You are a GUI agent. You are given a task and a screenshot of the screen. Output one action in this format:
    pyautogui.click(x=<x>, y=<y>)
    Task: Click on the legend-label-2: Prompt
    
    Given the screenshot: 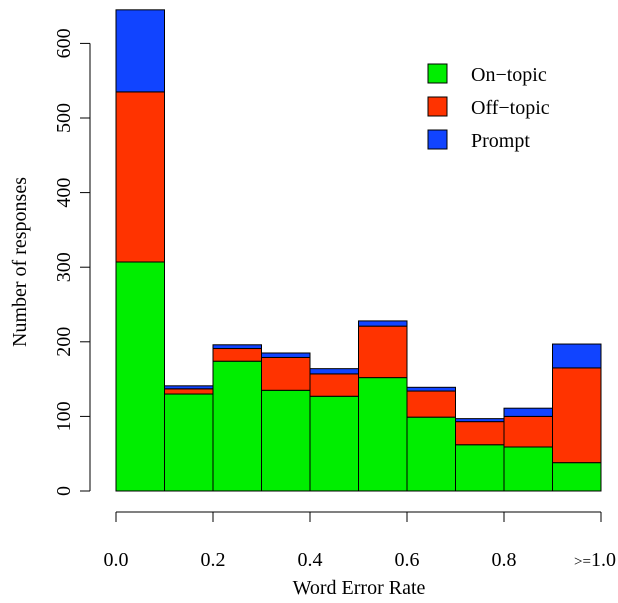 What is the action you would take?
    pyautogui.click(x=500, y=141)
    